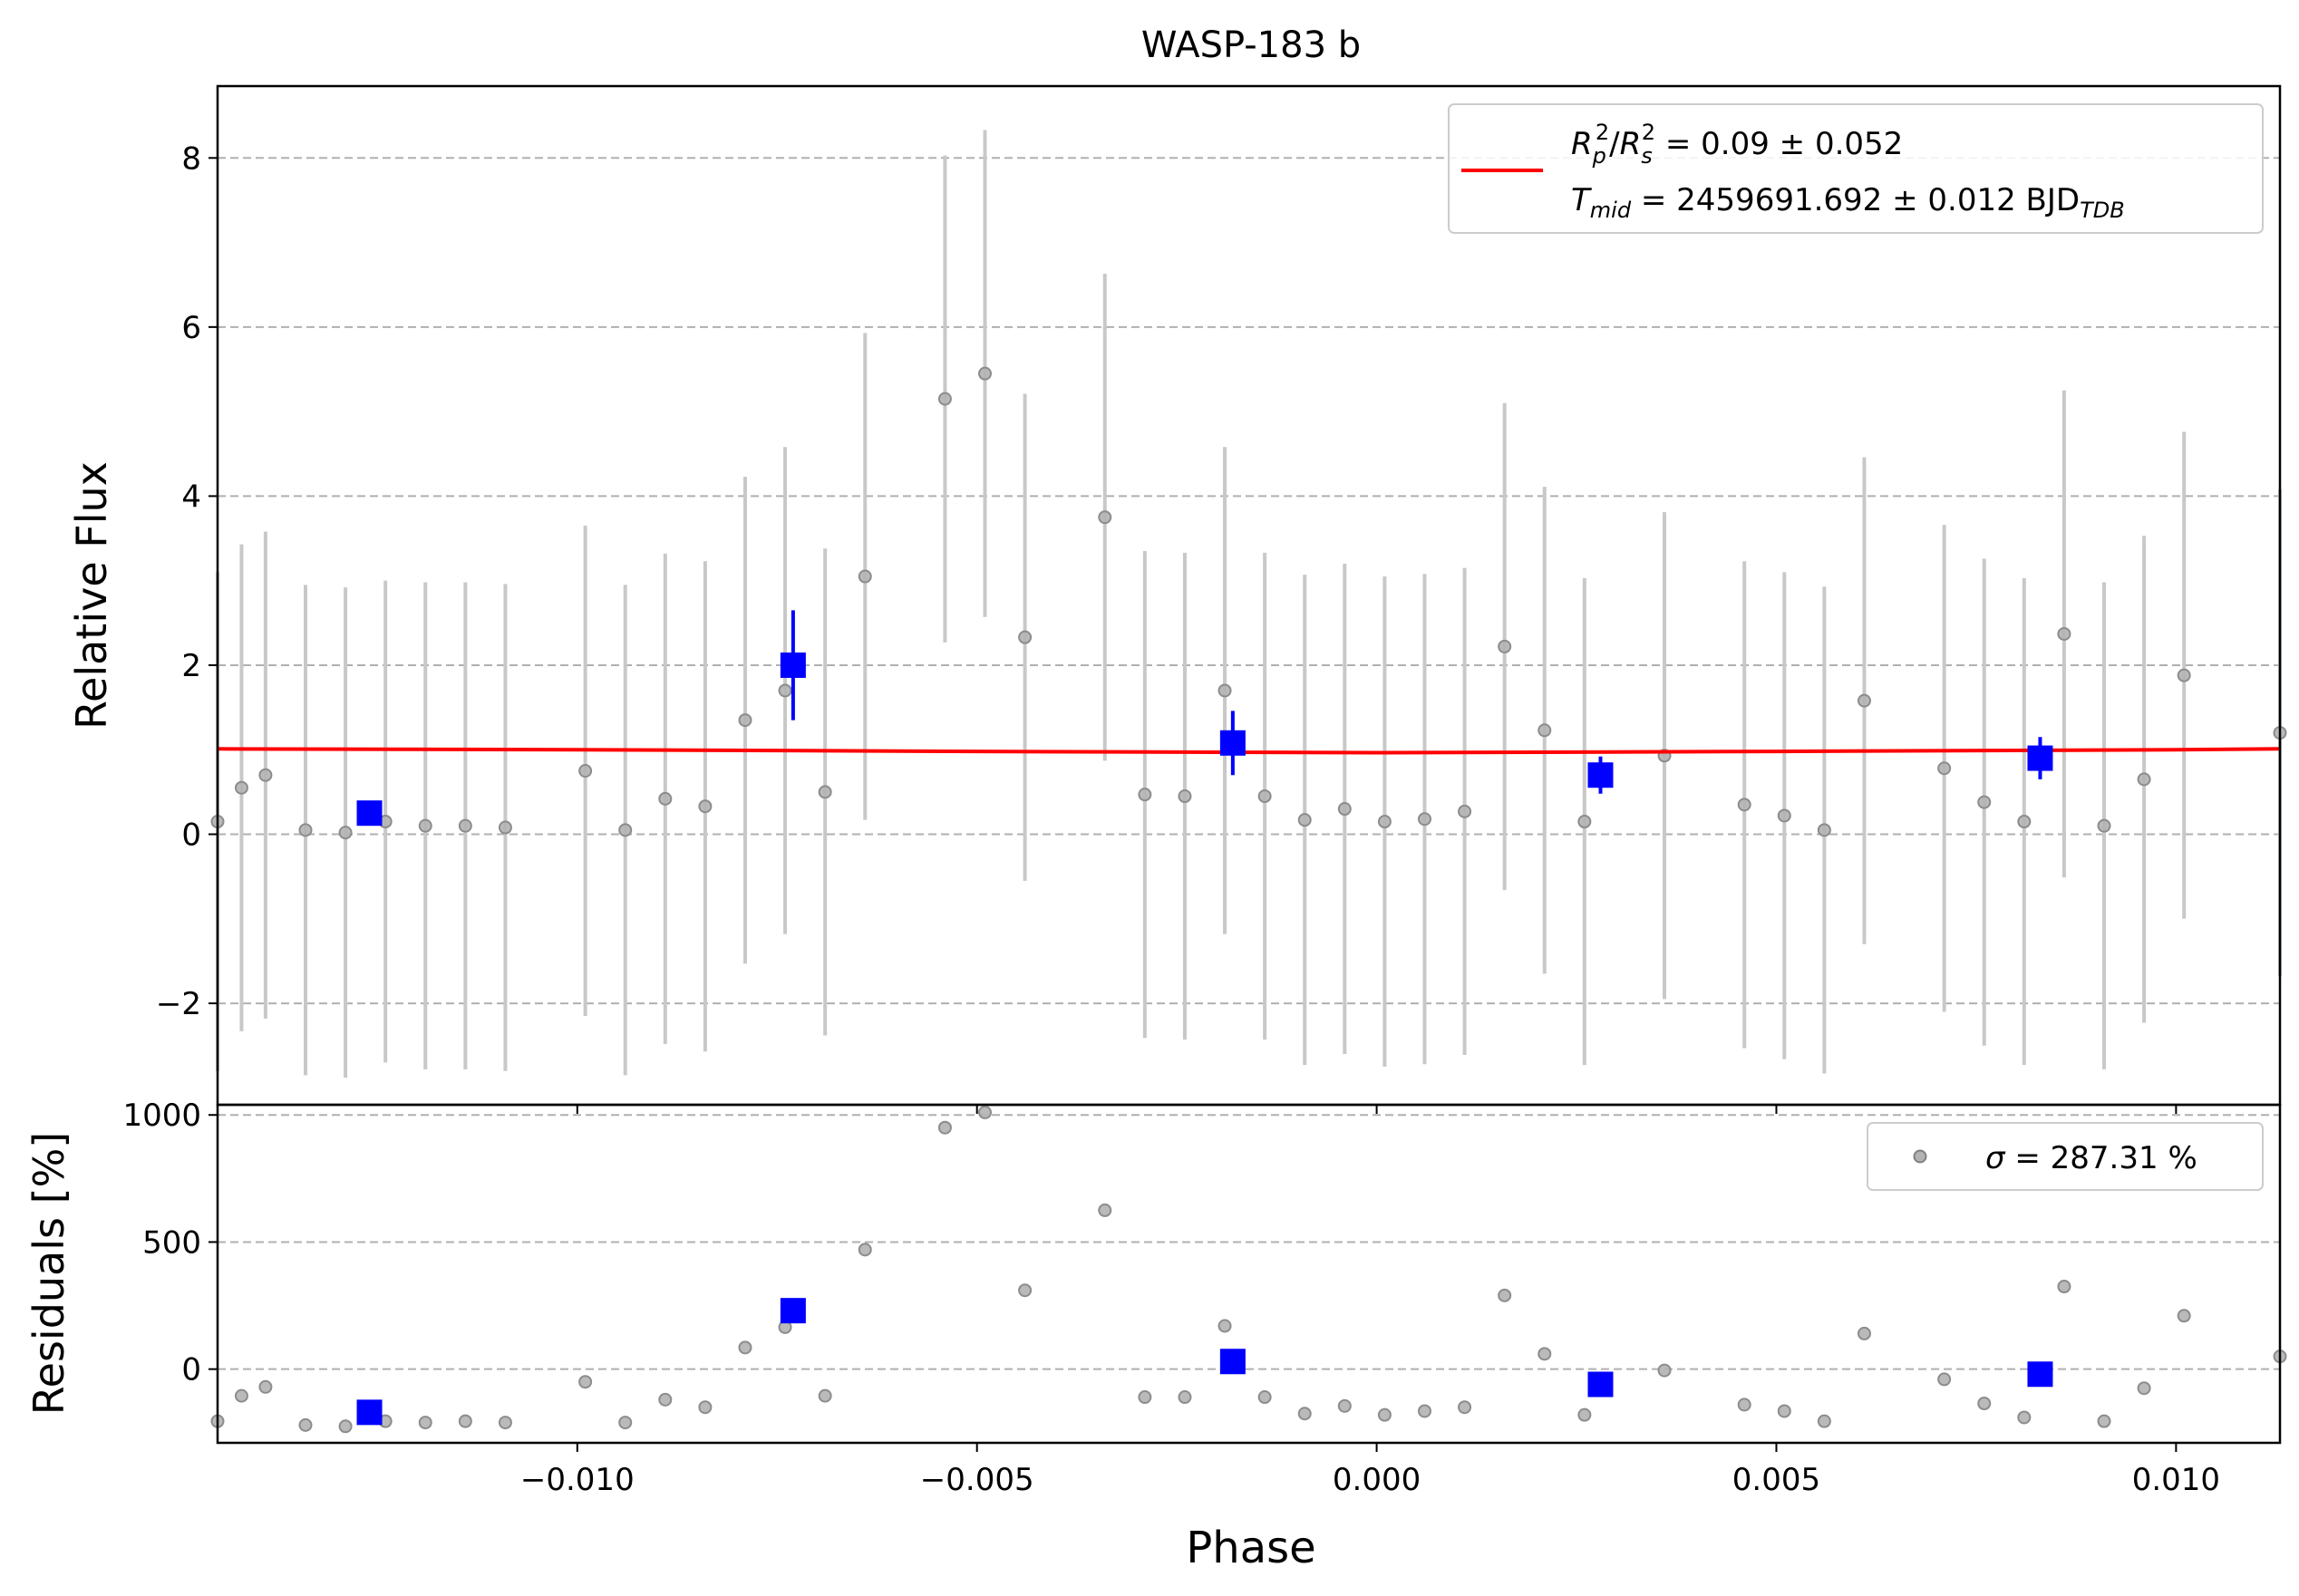 Image resolution: width=2299 pixels, height=1596 pixels. I want to click on legend-tmid-entry: Tmid = 2459691.692 ± 0.012 BJDTDB, so click(1848, 202).